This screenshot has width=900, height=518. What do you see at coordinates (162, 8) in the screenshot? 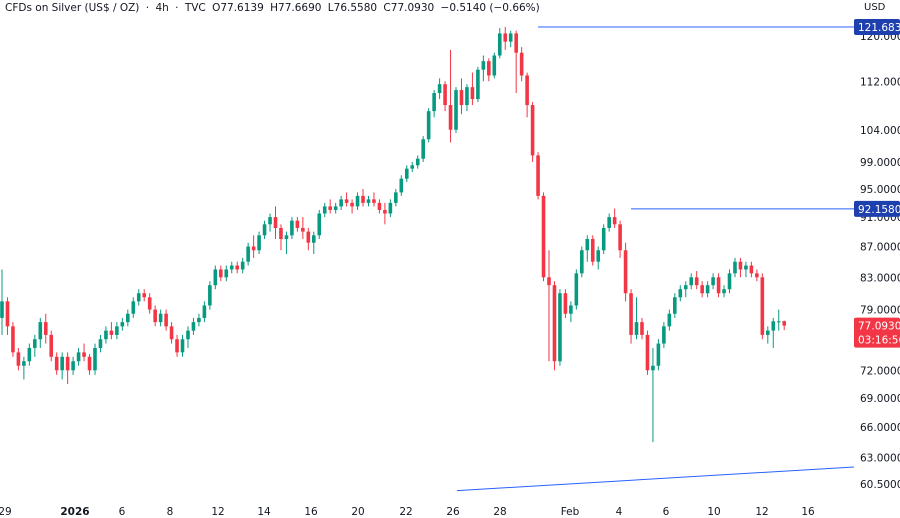
I see `interval-label: 4h` at bounding box center [162, 8].